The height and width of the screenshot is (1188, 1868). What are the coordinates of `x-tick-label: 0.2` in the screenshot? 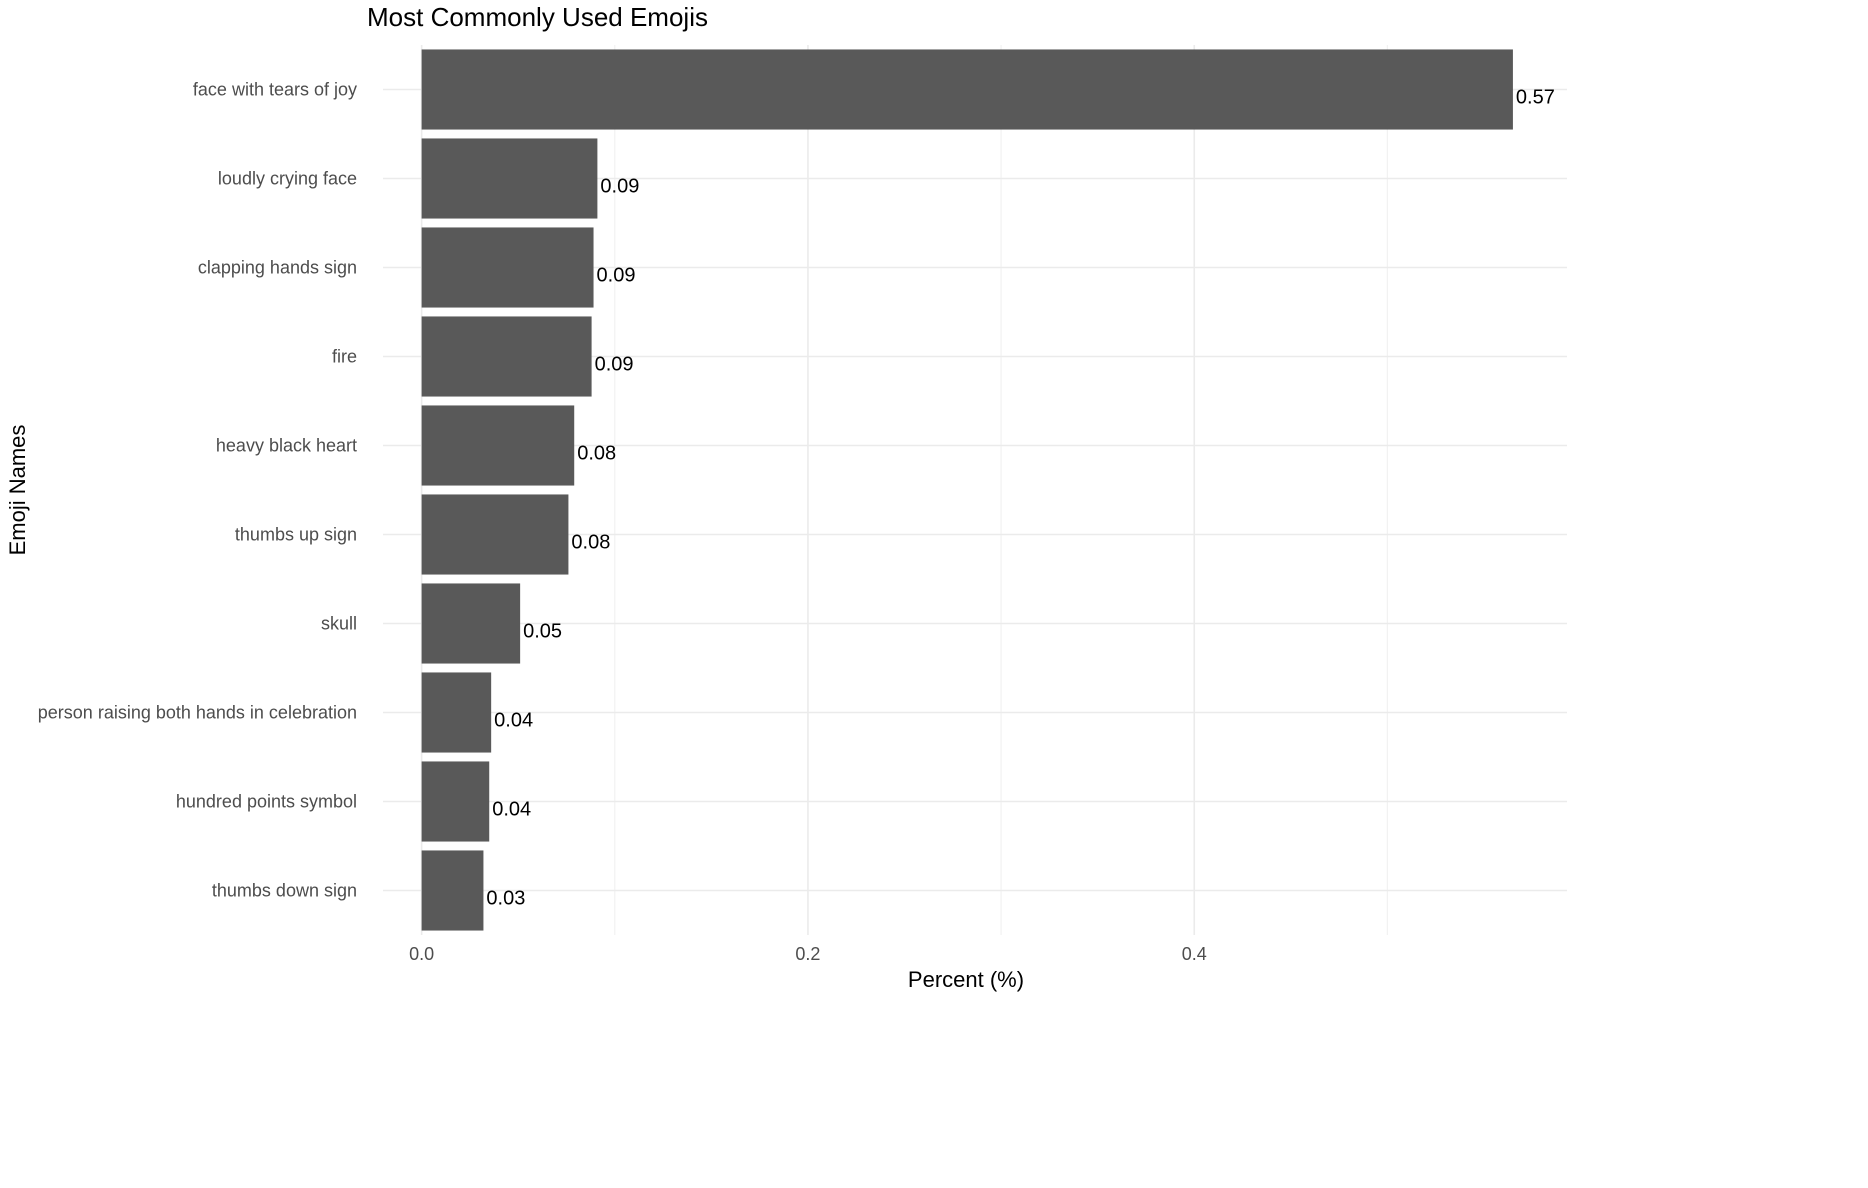 It's located at (807, 954).